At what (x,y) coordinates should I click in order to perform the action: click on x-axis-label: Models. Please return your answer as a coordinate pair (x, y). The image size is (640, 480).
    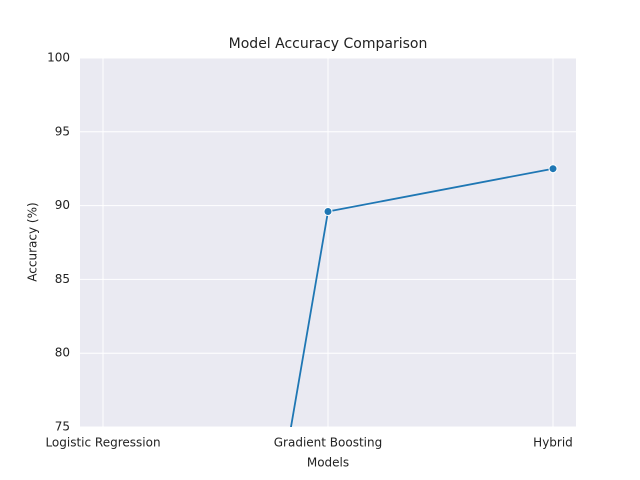
    Looking at the image, I should click on (328, 463).